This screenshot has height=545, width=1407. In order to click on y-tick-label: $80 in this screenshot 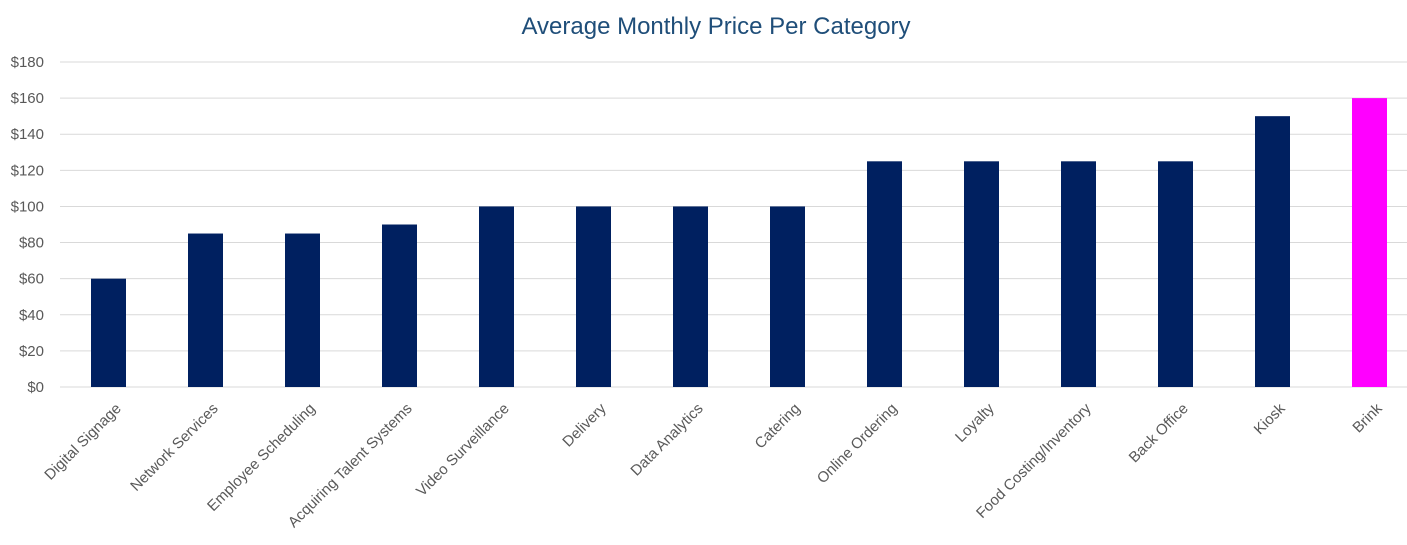, I will do `click(31, 243)`.